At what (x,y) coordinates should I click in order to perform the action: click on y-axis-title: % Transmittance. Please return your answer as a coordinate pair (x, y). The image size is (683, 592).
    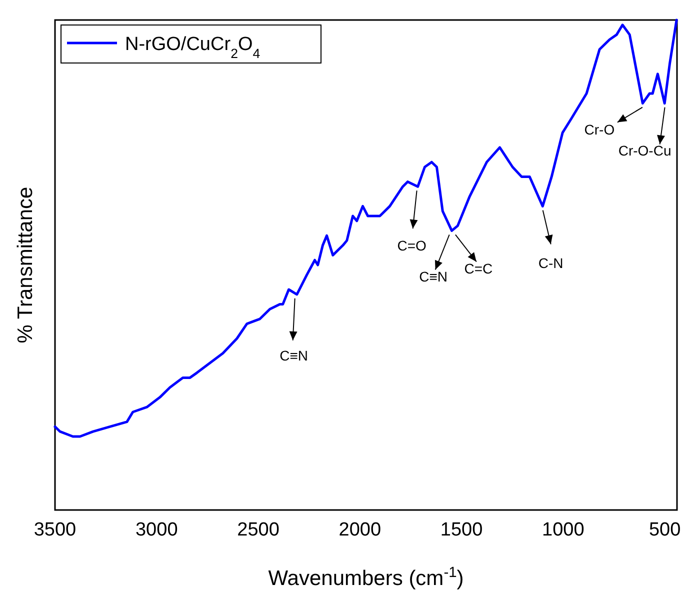
    Looking at the image, I should click on (25, 265).